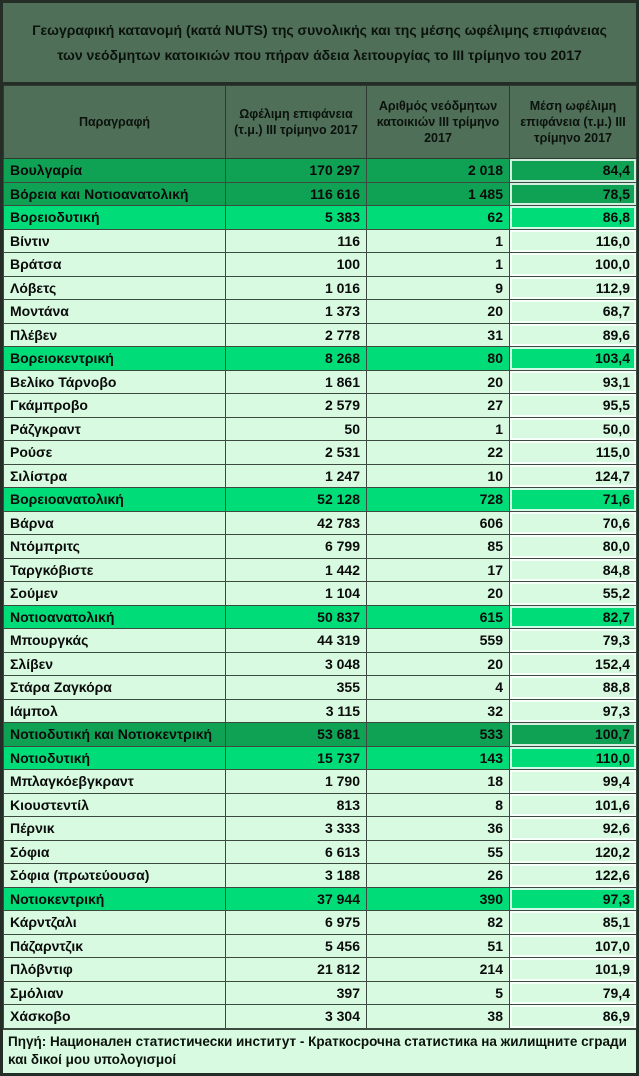 This screenshot has width=639, height=1076. Describe the element at coordinates (114, 311) in the screenshot. I see `region-name-cell: Μοντάνα` at that location.